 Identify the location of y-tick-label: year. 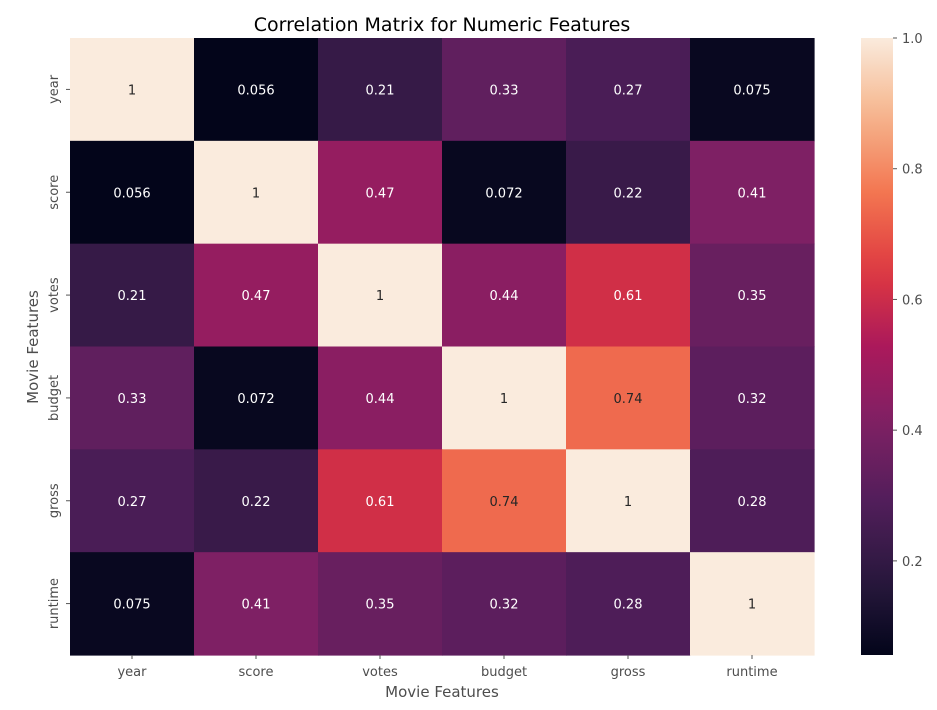
(54, 89).